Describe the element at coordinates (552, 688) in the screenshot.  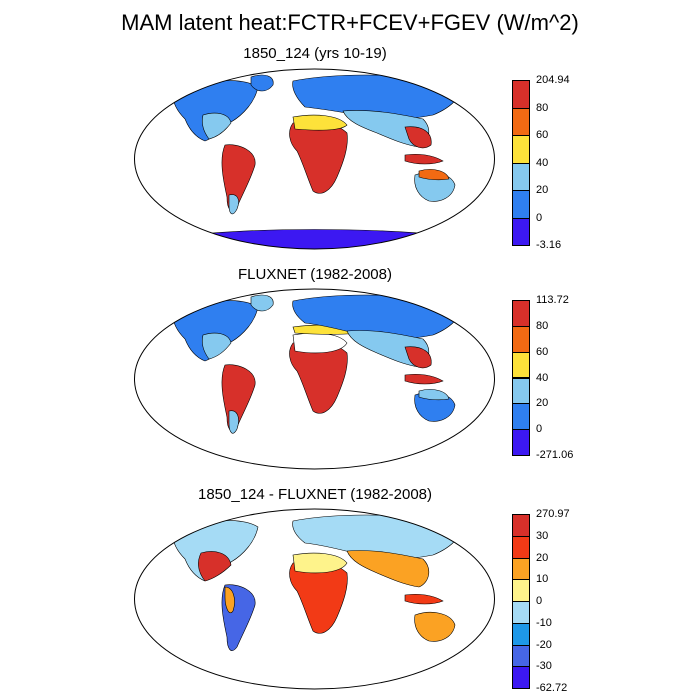
I see `colorbar-label: -62.72` at that location.